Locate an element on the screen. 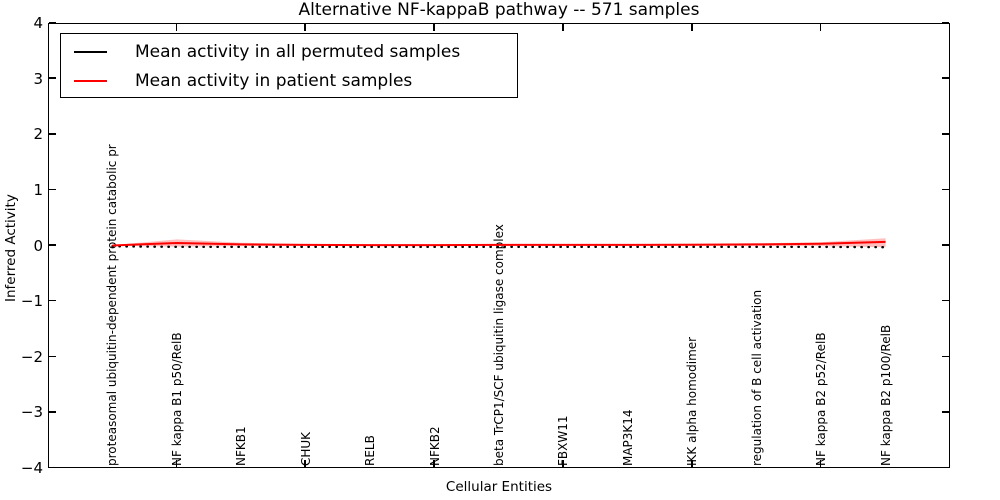  y-tick-label: 3 is located at coordinates (38, 78).